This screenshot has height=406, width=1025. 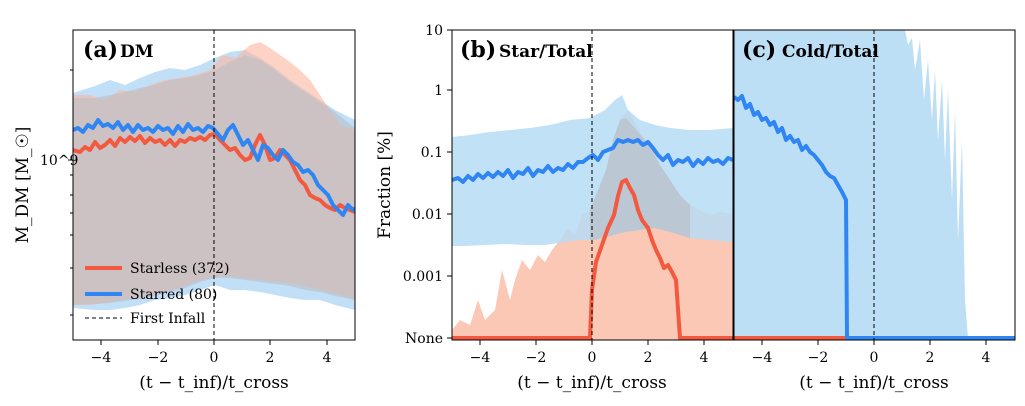 What do you see at coordinates (592, 342) in the screenshot?
I see `x-ticks-b` at bounding box center [592, 342].